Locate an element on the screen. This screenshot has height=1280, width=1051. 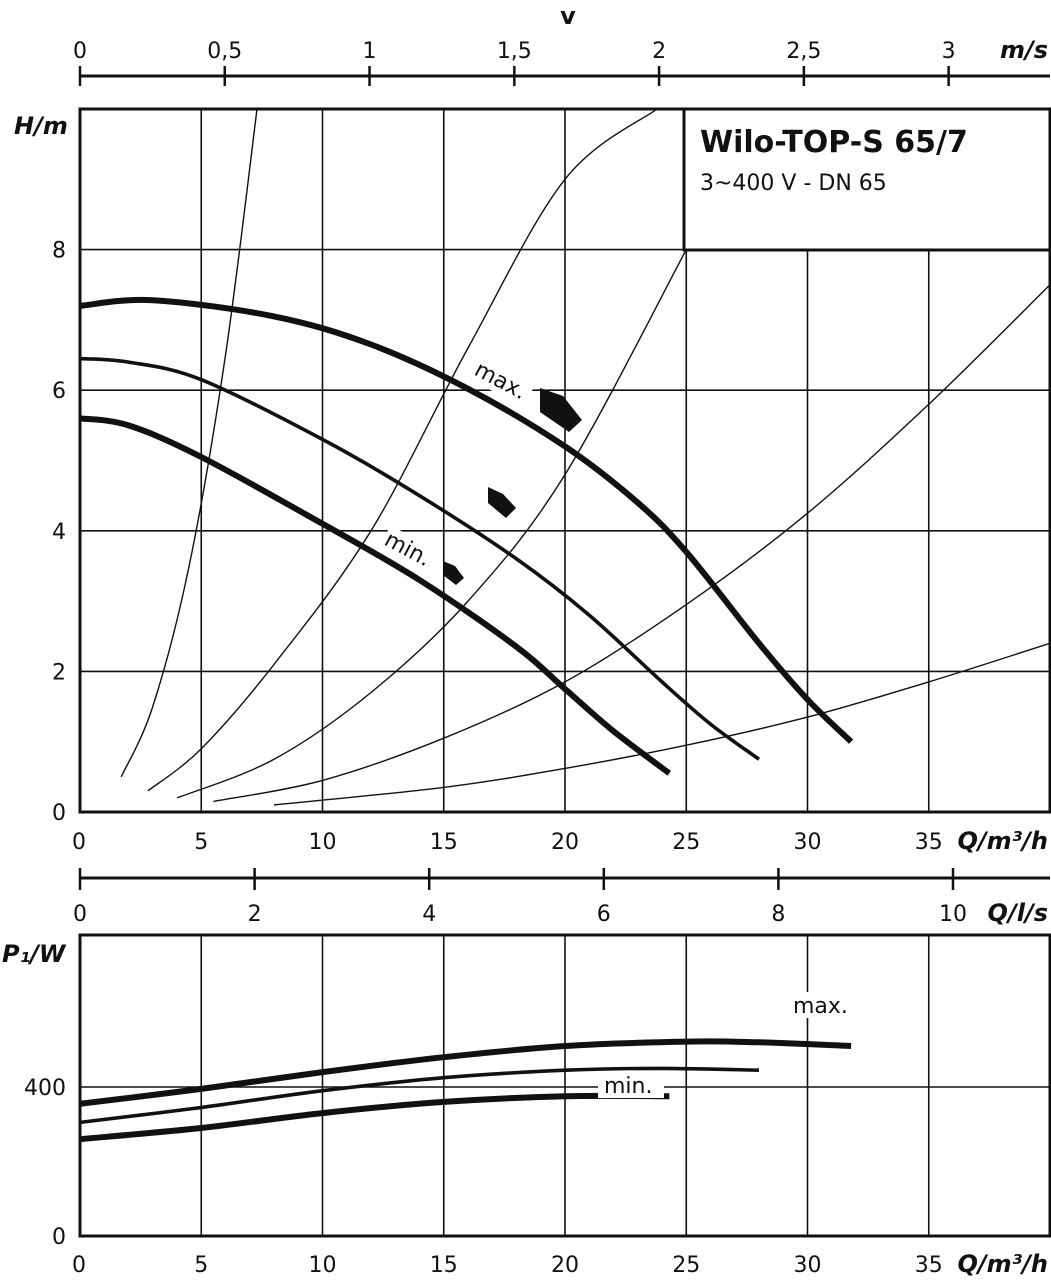
head-x-tick-30: 30 is located at coordinates (808, 842).